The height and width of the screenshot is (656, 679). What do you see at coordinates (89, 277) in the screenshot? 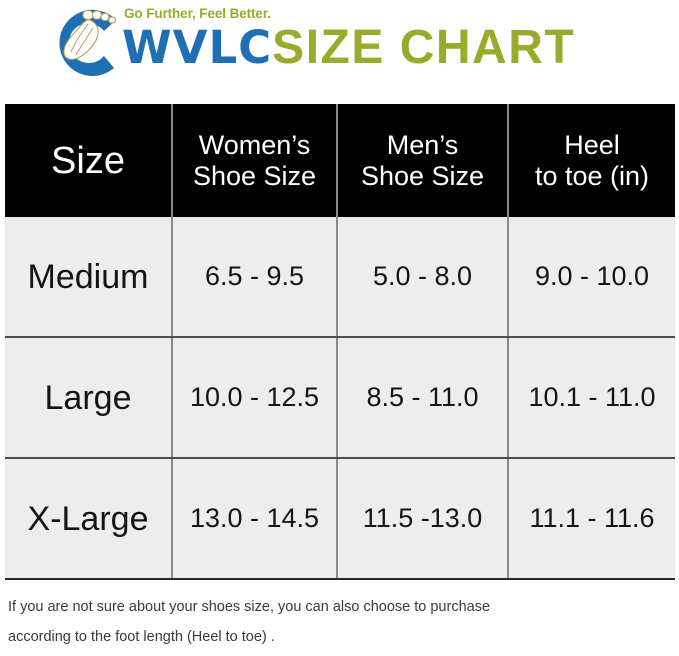
I see `cell-size-medium: Medium` at bounding box center [89, 277].